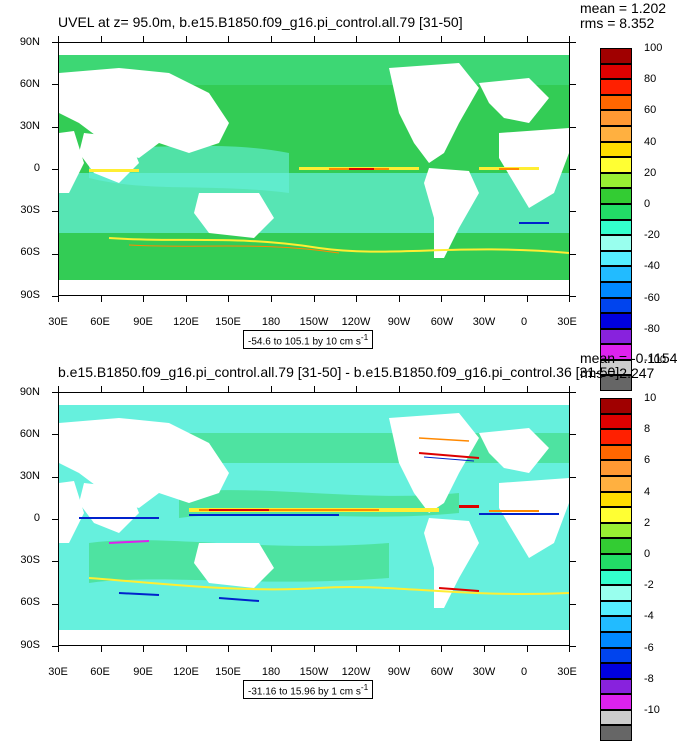 This screenshot has height=741, width=700. Describe the element at coordinates (652, 710) in the screenshot. I see `colorbar-label: -10` at that location.